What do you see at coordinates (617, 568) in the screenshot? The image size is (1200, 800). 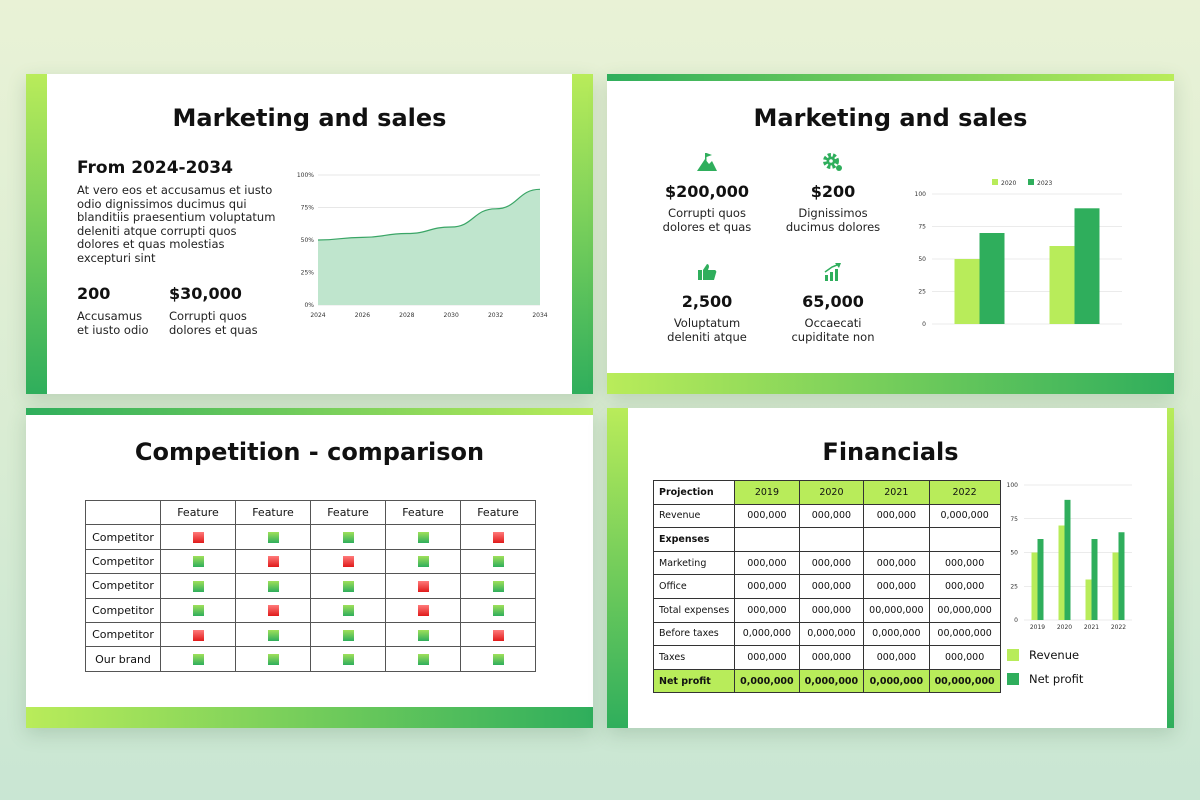 I see `left-accent-bar` at bounding box center [617, 568].